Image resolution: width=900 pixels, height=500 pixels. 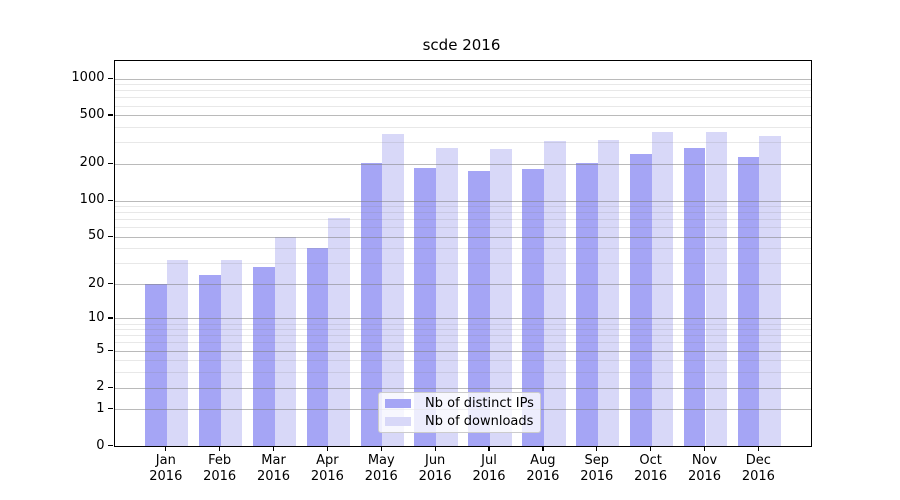 What do you see at coordinates (88, 77) in the screenshot?
I see `y-tick-label-1000: 1000` at bounding box center [88, 77].